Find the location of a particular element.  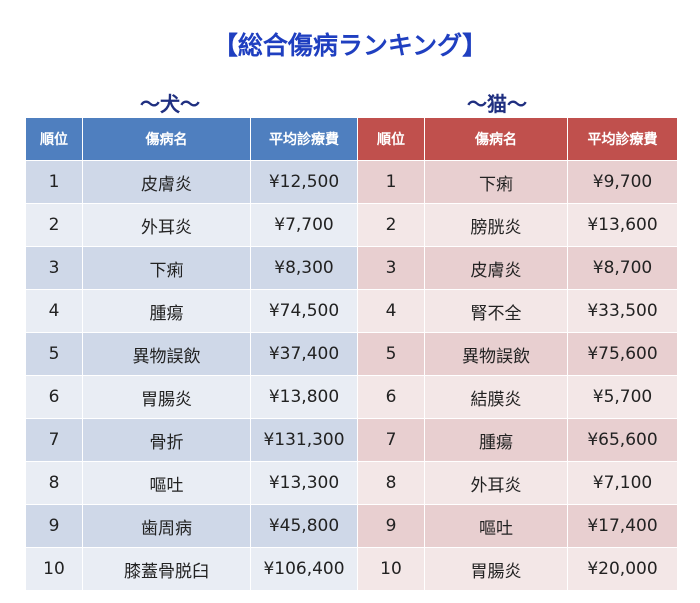

row: 10 膝蓋骨脱臼 ¥106,400 is located at coordinates (191, 569).